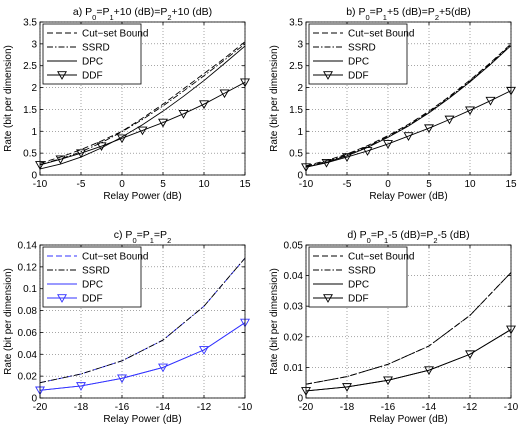 The height and width of the screenshot is (425, 518). Describe the element at coordinates (28, 377) in the screenshot. I see `y-tick-label: 0.02` at that location.